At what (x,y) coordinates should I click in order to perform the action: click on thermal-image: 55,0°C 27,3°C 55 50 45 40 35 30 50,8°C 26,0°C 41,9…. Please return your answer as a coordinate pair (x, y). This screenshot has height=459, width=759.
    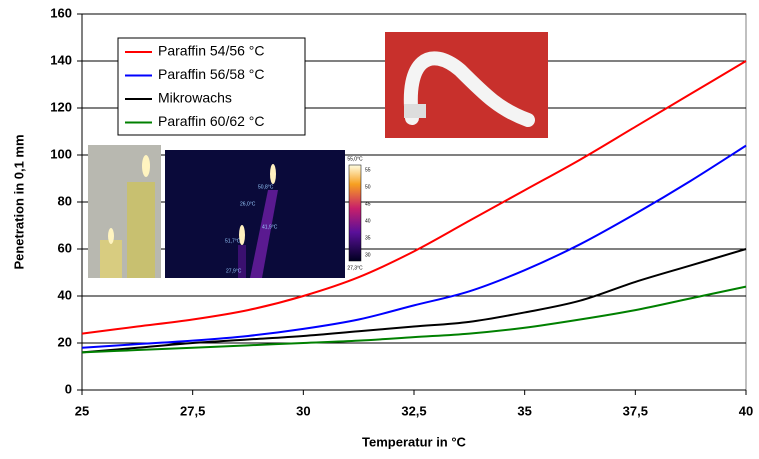
    Looking at the image, I should click on (268, 214).